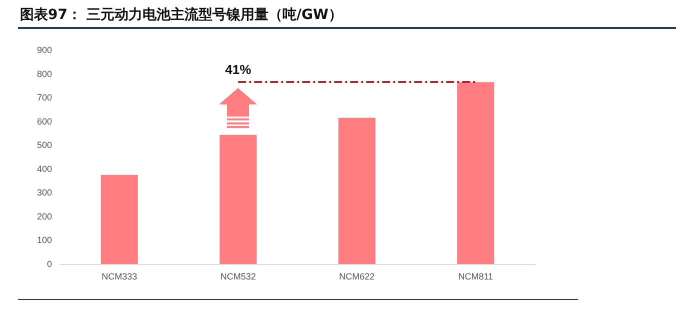 The height and width of the screenshot is (323, 700). Describe the element at coordinates (44, 97) in the screenshot. I see `y-tick-label: 700` at that location.